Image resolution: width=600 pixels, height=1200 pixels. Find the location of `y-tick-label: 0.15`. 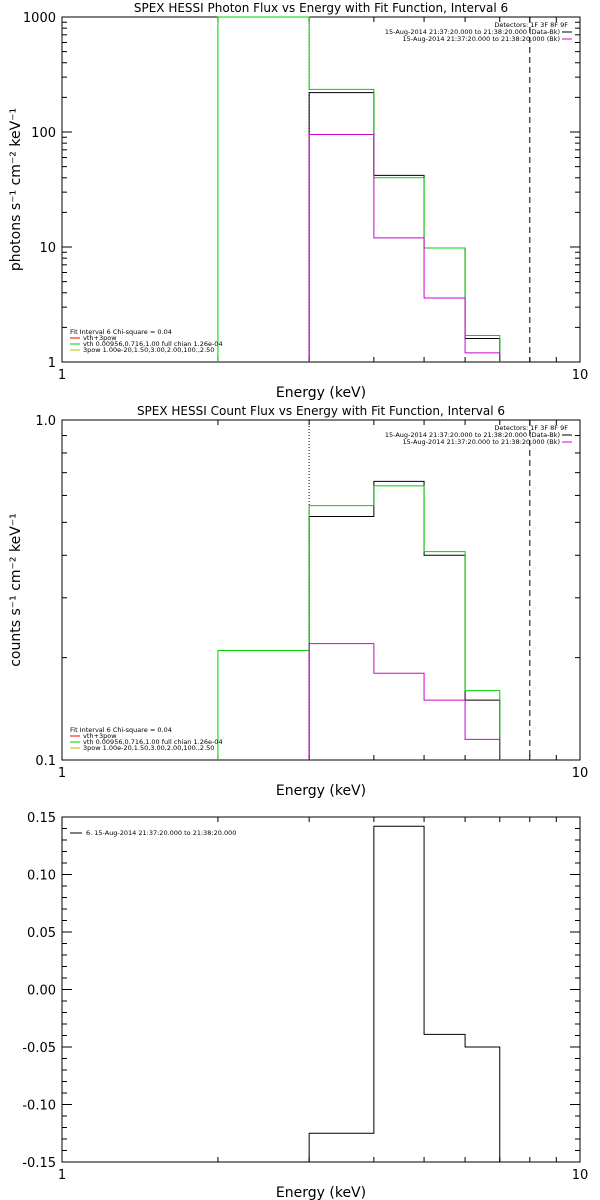

y-tick-label: 0.15 is located at coordinates (41, 818).